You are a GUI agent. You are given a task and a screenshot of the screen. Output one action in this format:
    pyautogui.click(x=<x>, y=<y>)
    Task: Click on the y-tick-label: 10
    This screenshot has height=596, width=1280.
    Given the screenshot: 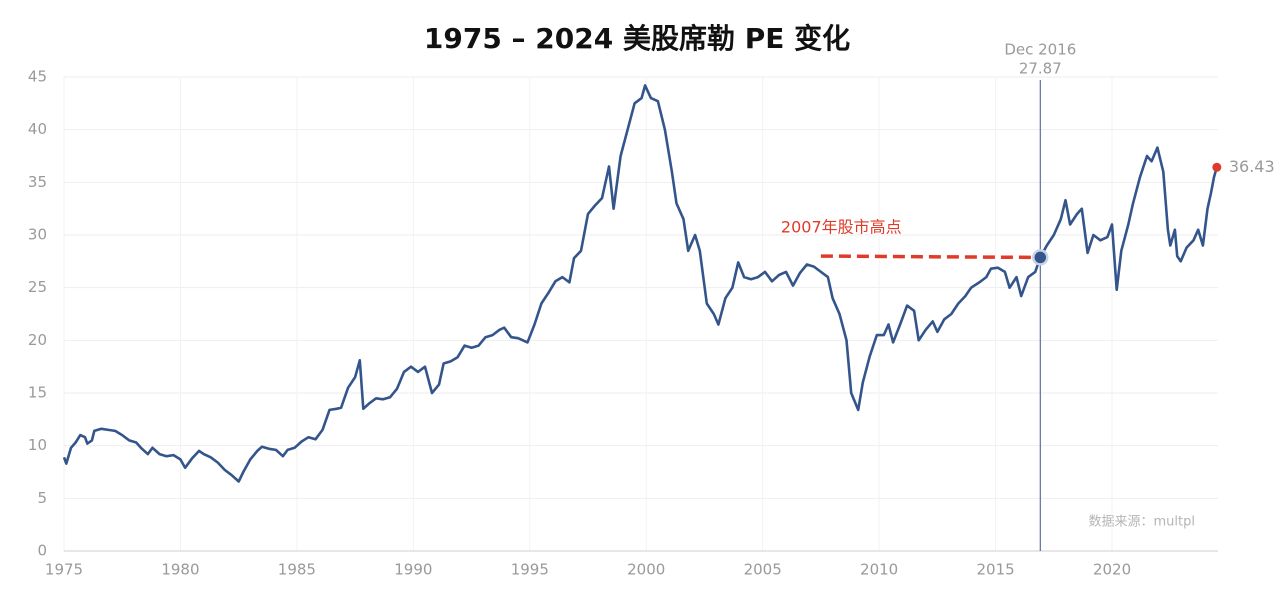 What is the action you would take?
    pyautogui.click(x=37, y=445)
    